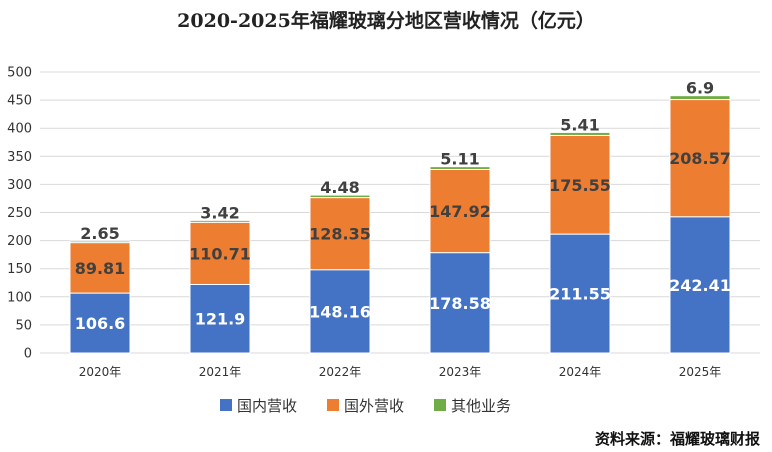  Describe the element at coordinates (700, 88) in the screenshot. I see `data-label: 6.9` at that location.